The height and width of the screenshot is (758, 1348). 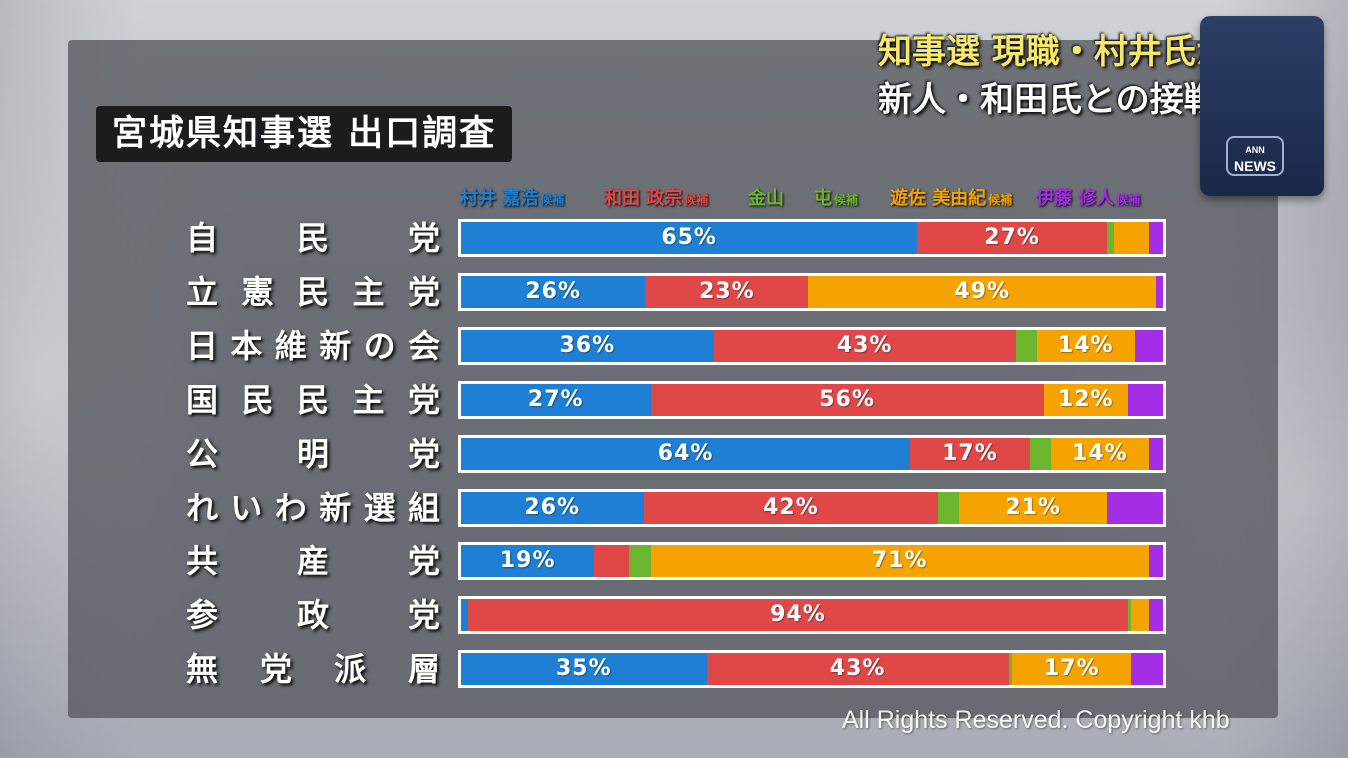 I want to click on row-label: 日本維新の会, so click(x=313, y=346).